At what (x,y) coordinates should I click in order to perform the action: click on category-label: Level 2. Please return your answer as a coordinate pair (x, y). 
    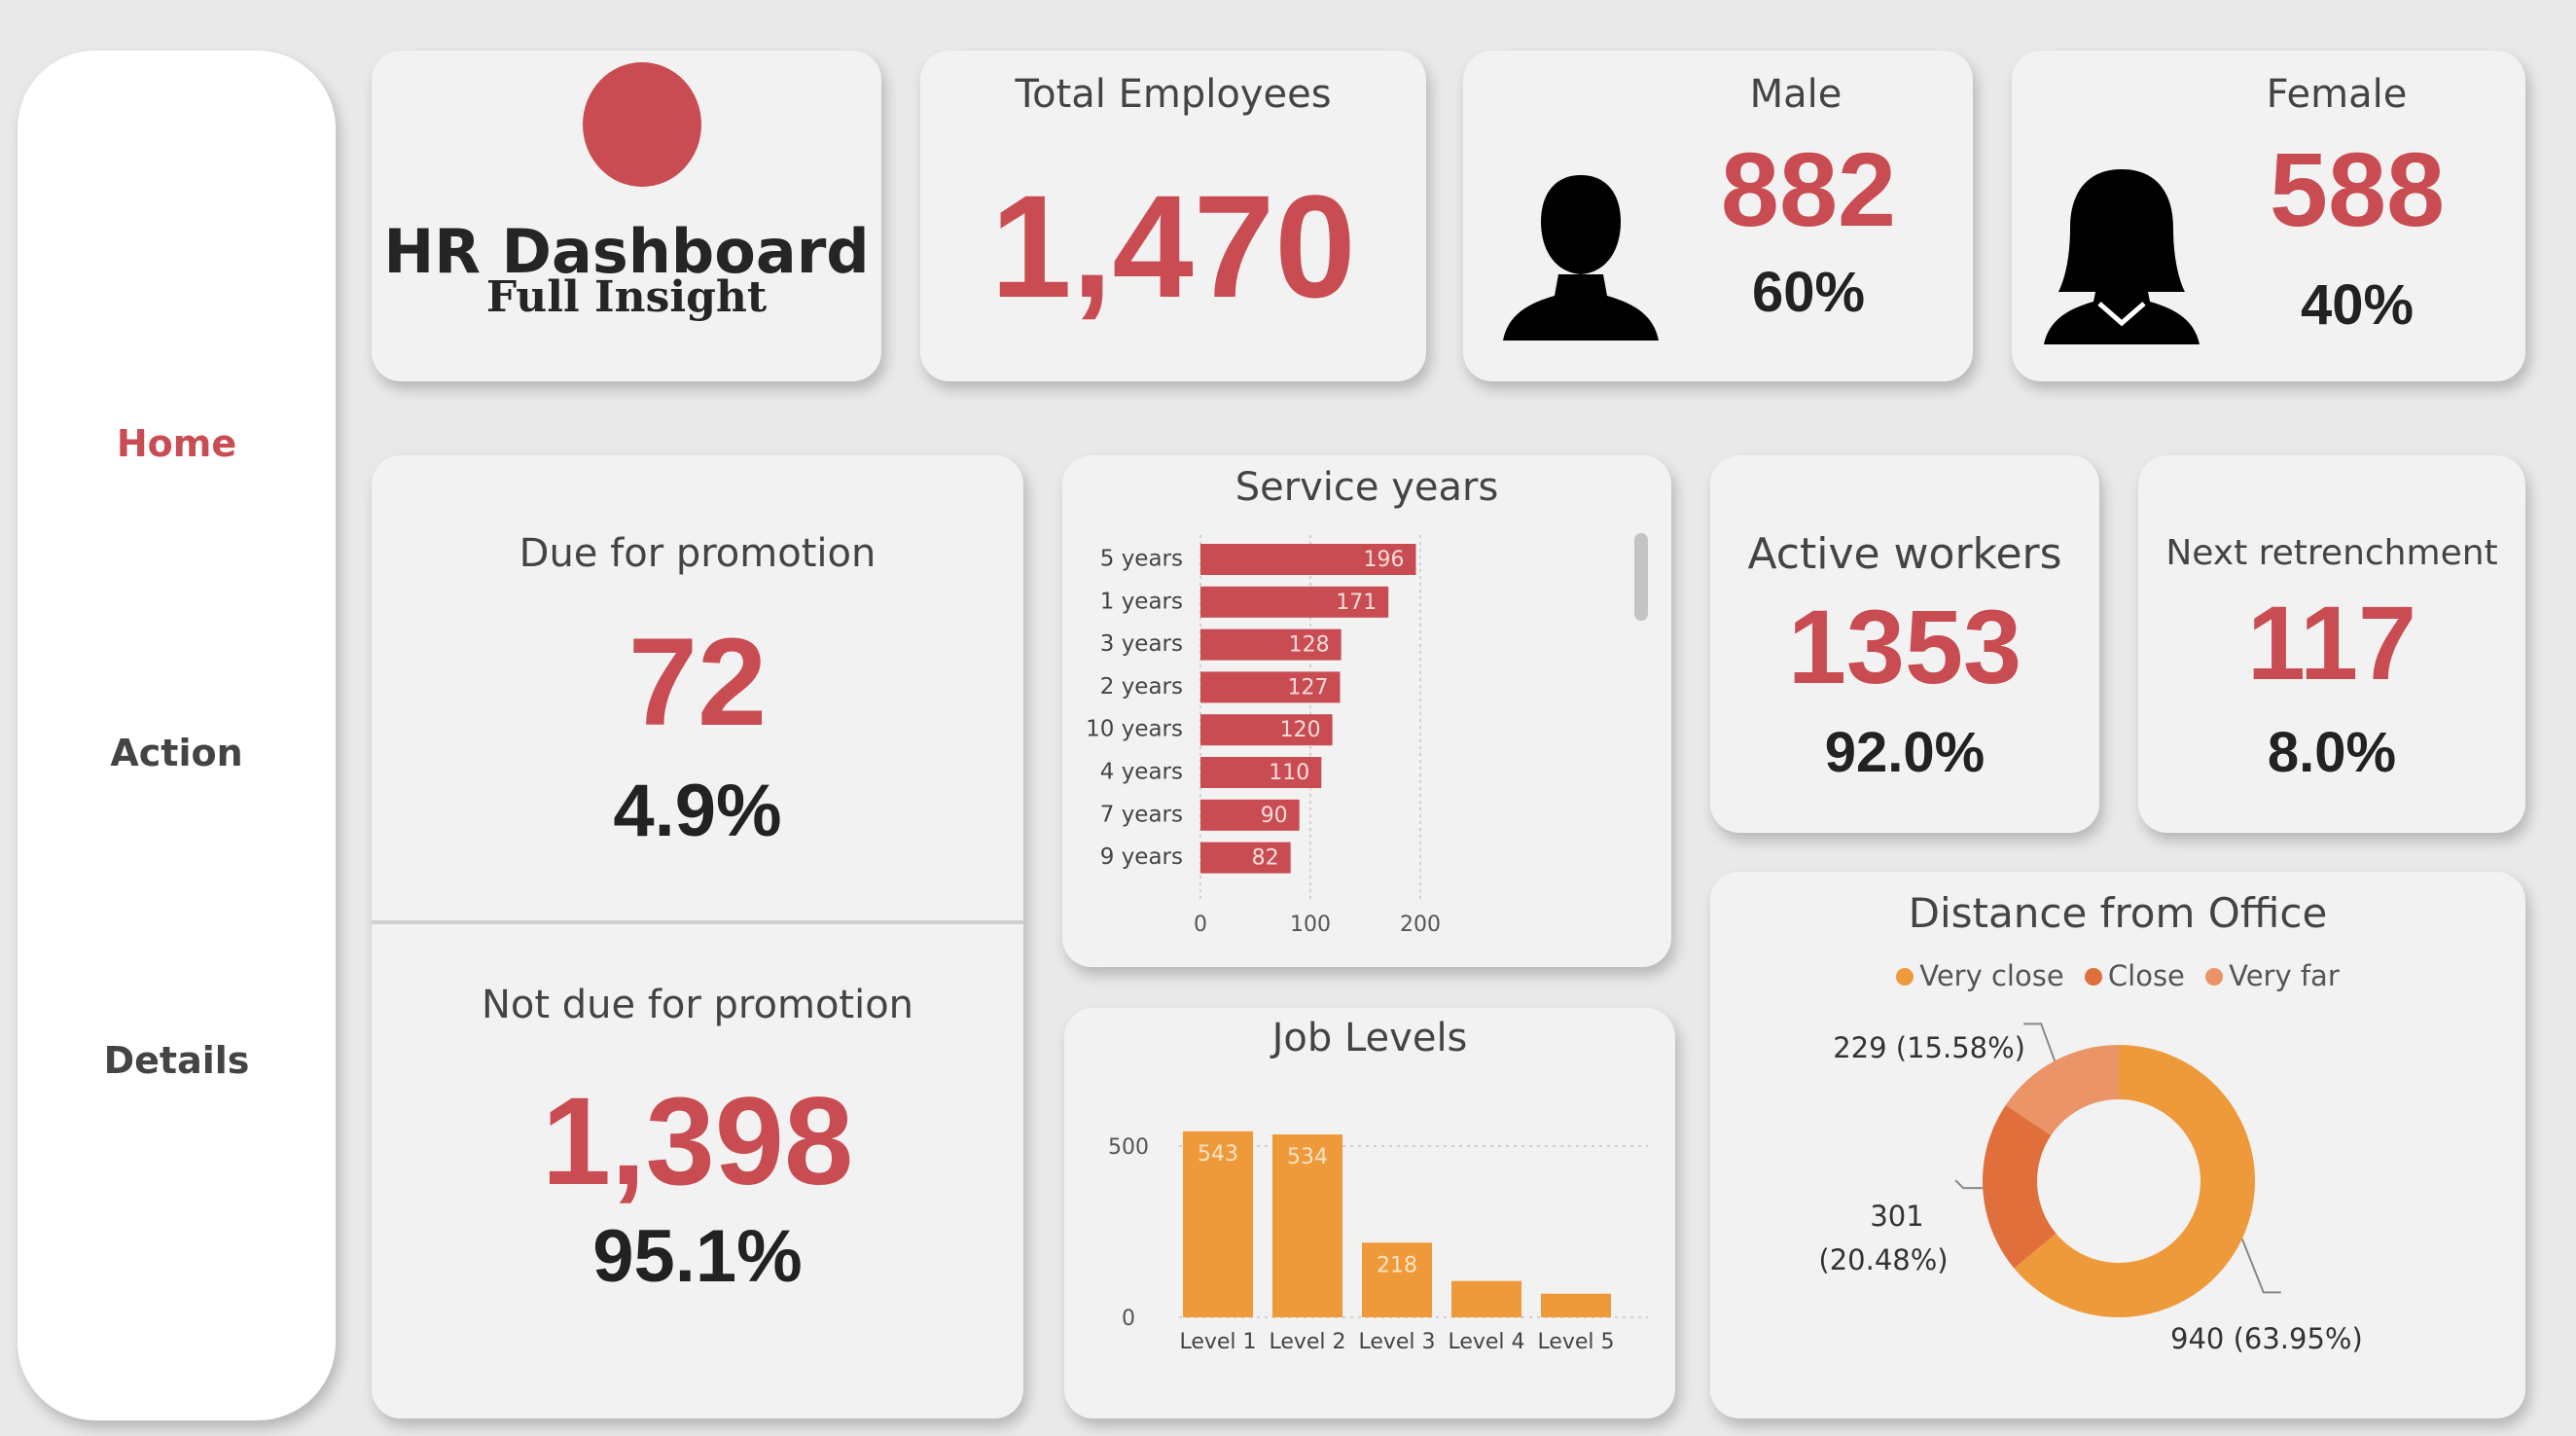
    Looking at the image, I should click on (1307, 1342).